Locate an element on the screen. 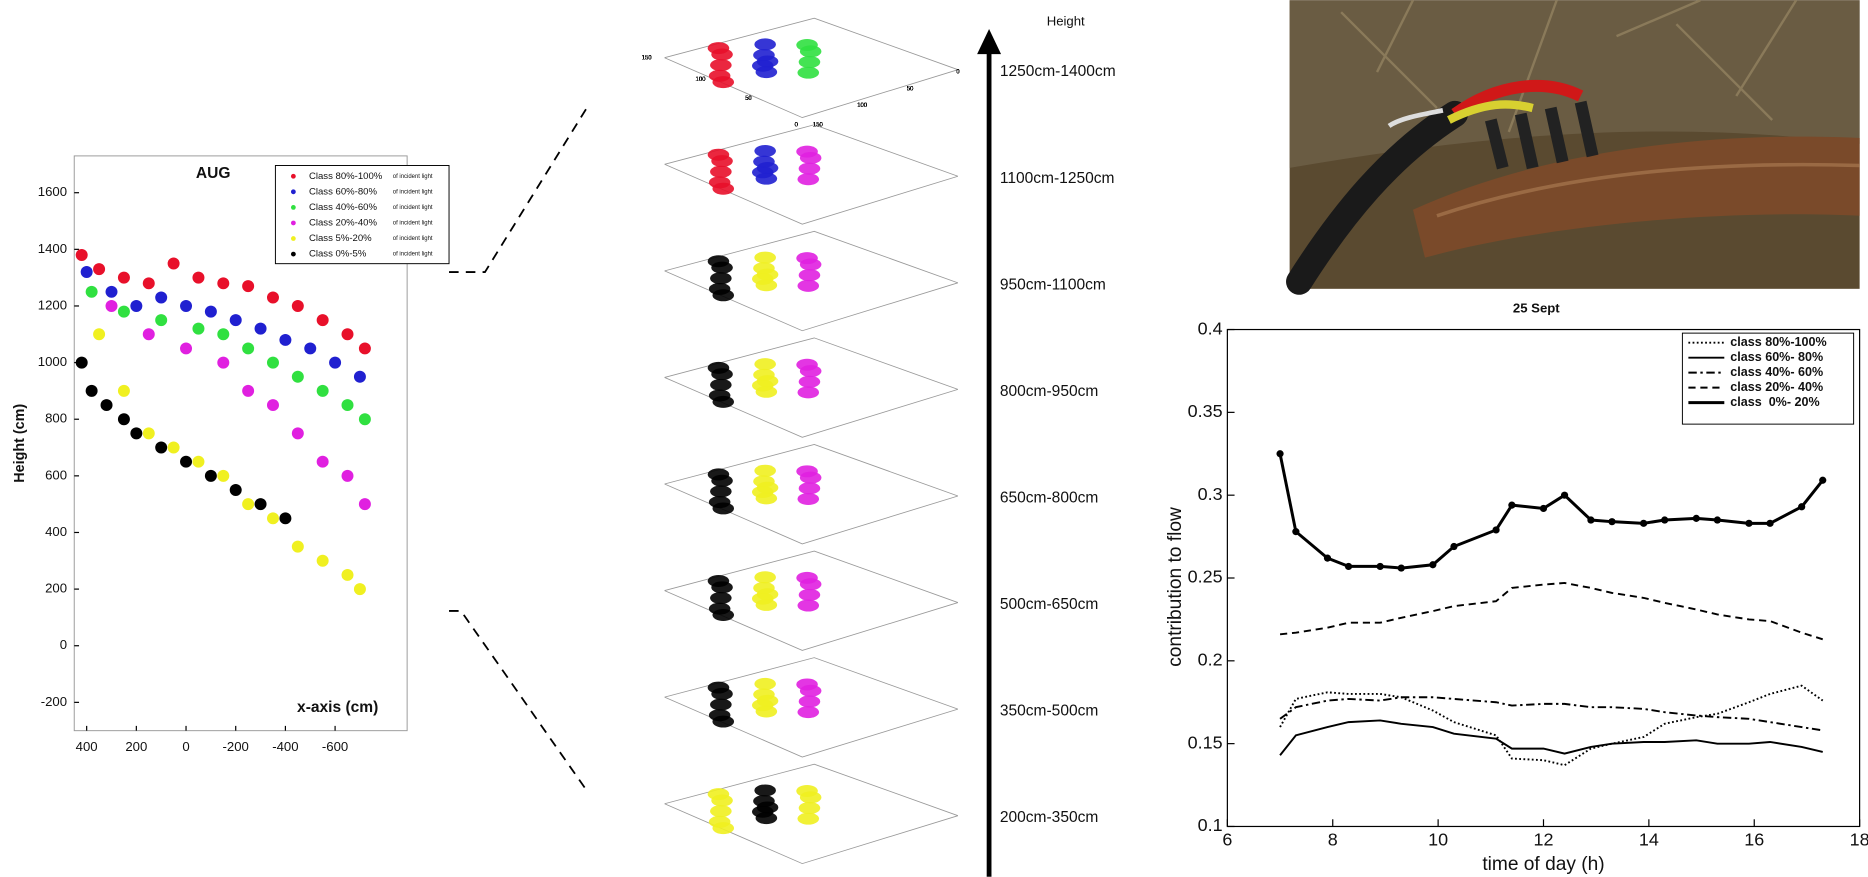 The height and width of the screenshot is (877, 1868). plot-frame is located at coordinates (240, 443).